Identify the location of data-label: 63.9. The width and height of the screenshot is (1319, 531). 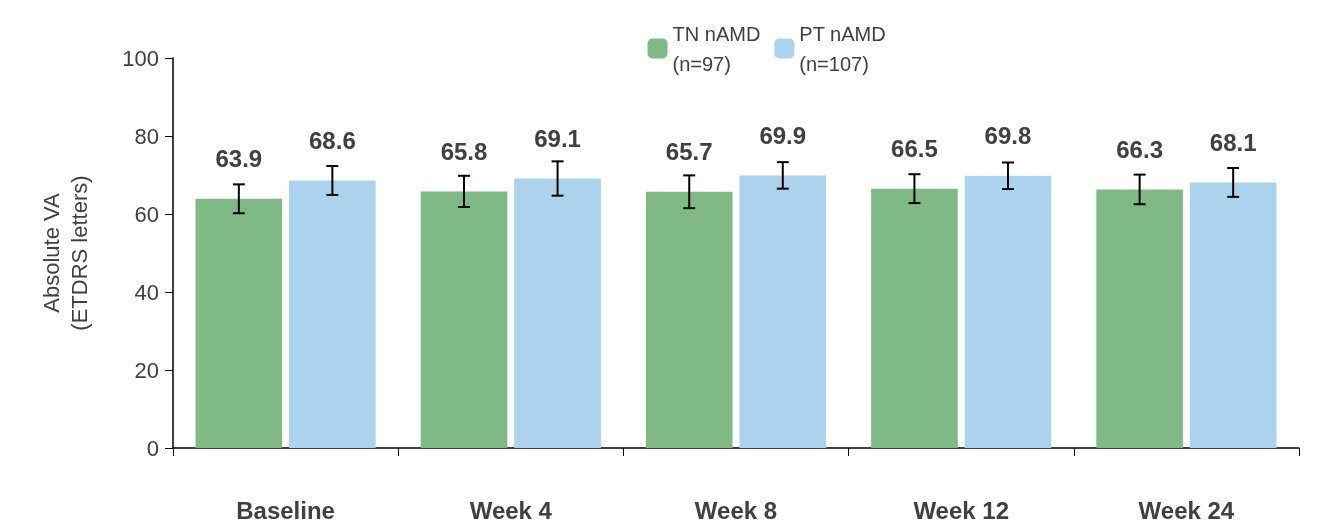
(239, 159).